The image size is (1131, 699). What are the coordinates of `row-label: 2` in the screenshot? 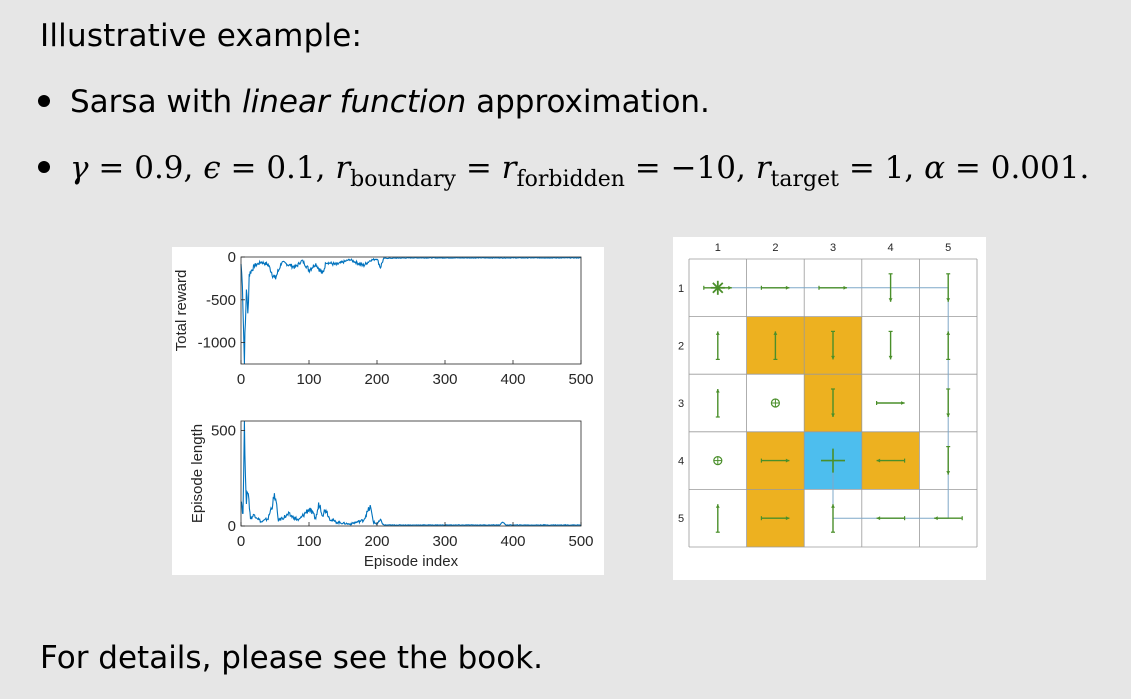 It's located at (681, 346).